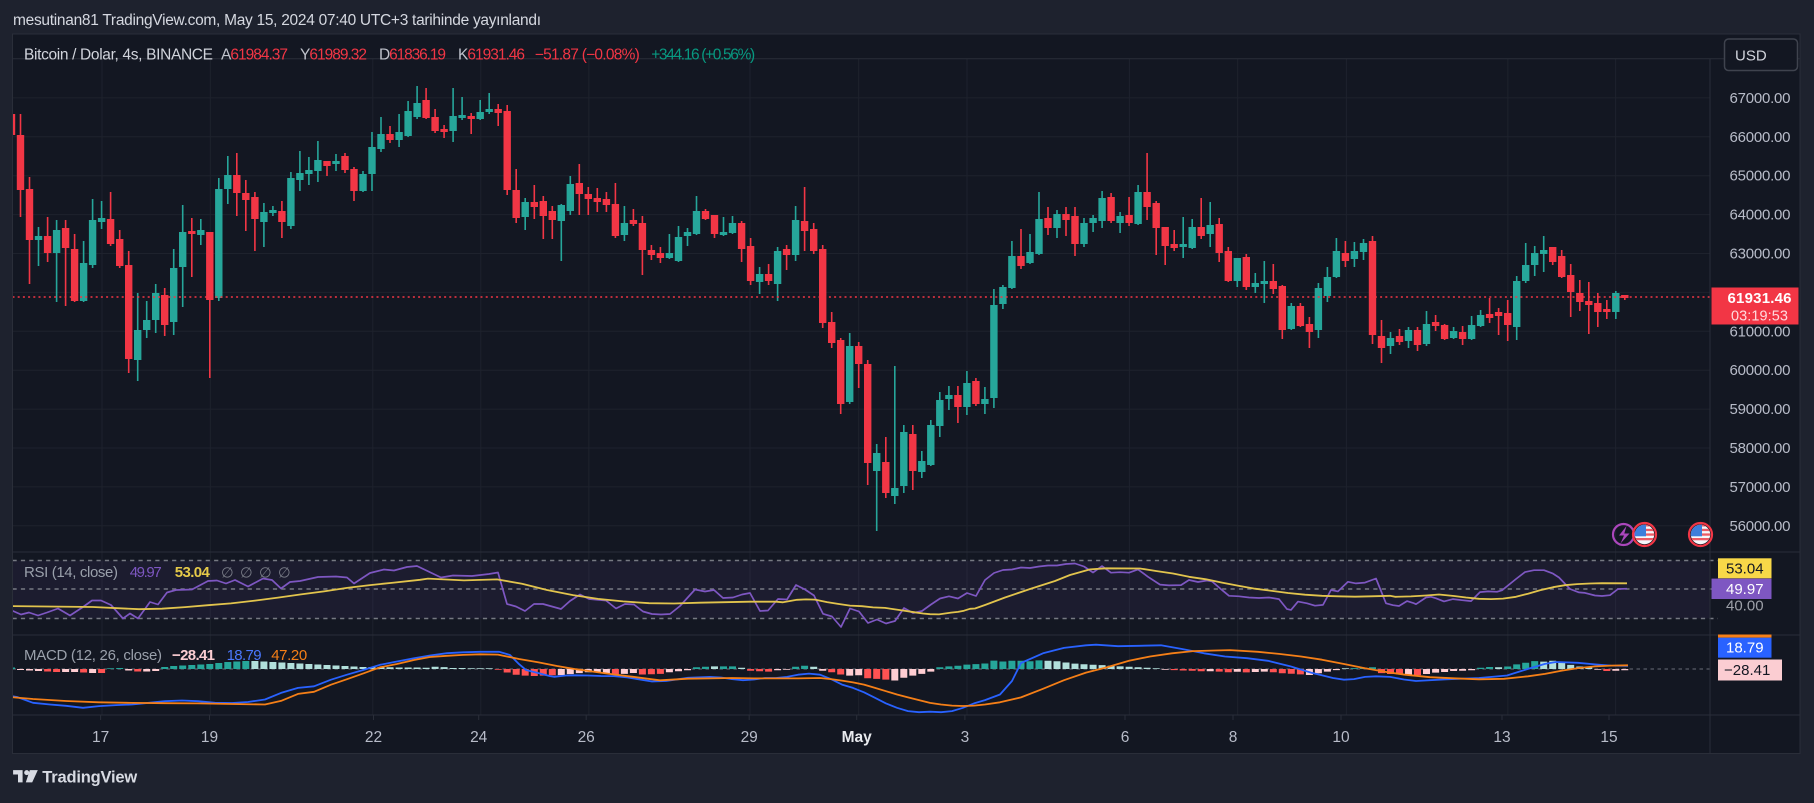  I want to click on svg-text: 58000.00, so click(1760, 448).